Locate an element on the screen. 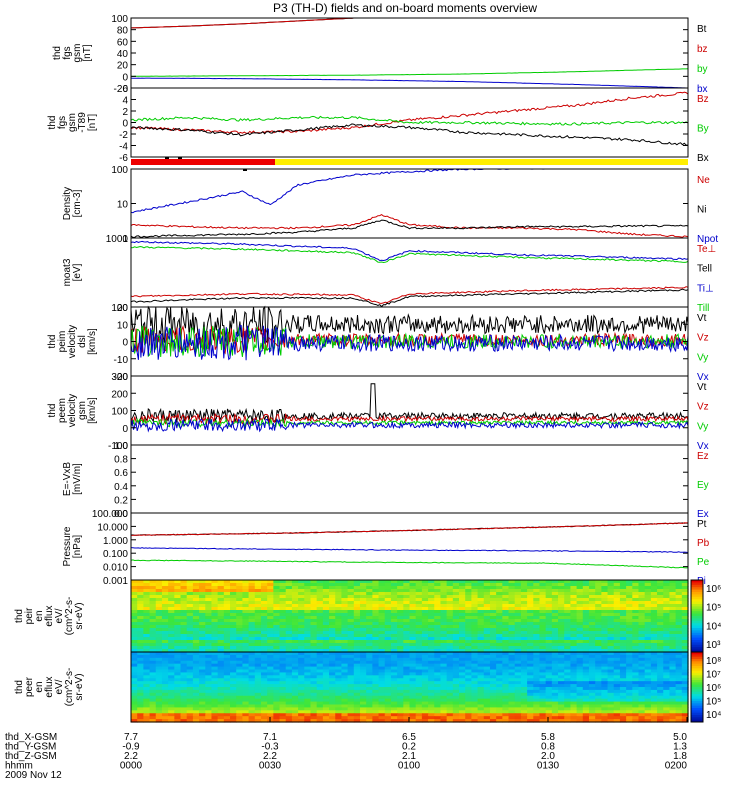 The width and height of the screenshot is (750, 800). ylabel-line: [mV/m] is located at coordinates (77, 479).